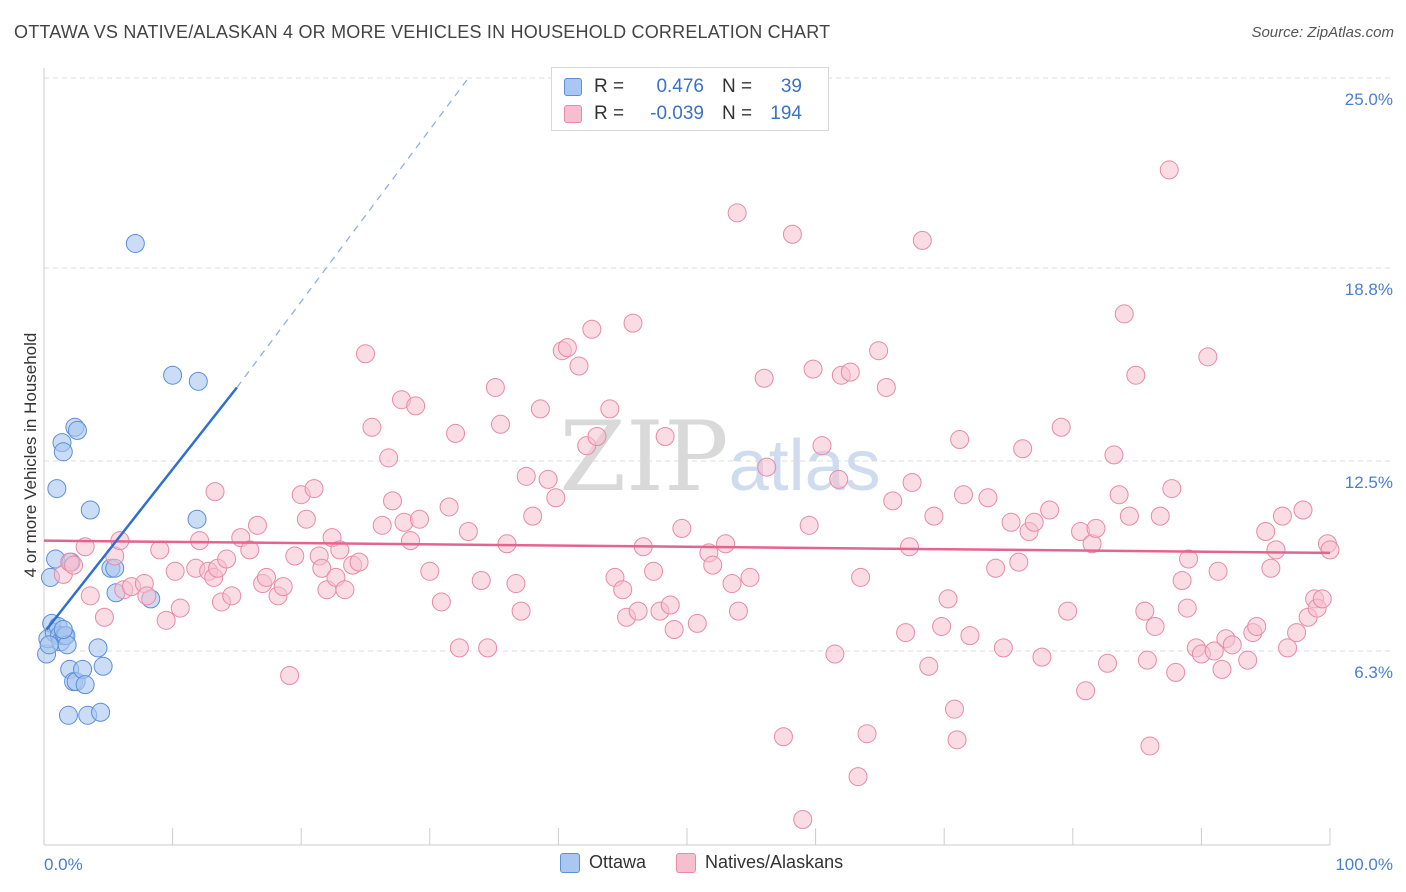 The image size is (1406, 892). I want to click on series-legend: Ottawa Natives/Alaskans, so click(716, 862).